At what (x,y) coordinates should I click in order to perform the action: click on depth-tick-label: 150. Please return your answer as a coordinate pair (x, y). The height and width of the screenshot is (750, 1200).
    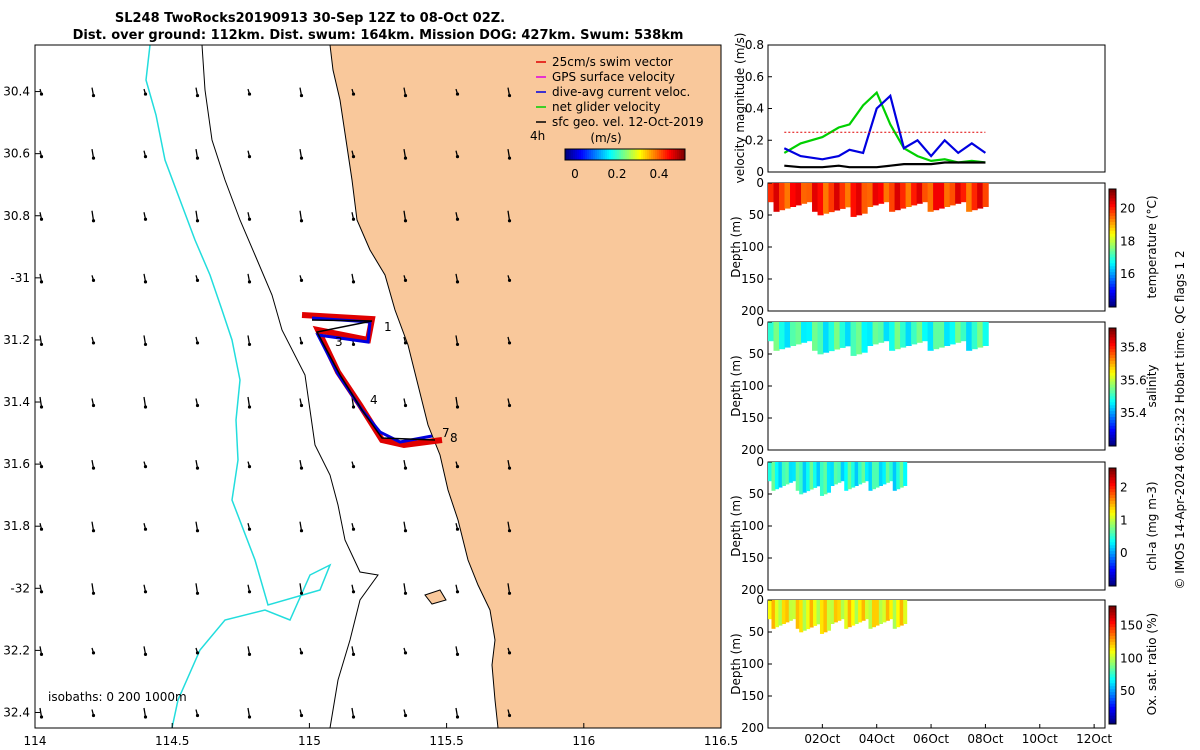
    Looking at the image, I should click on (752, 558).